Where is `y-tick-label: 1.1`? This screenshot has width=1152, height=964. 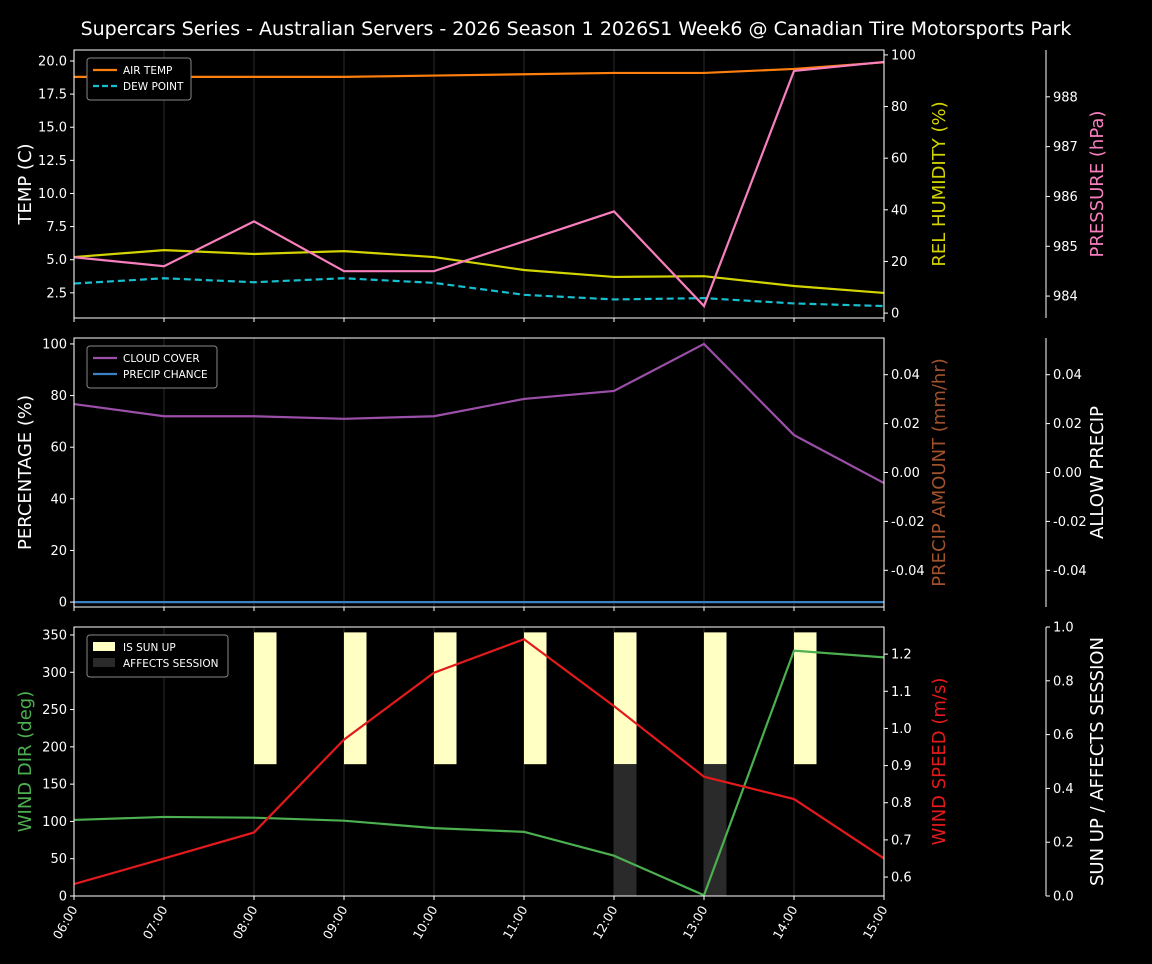
y-tick-label: 1.1 is located at coordinates (901, 692).